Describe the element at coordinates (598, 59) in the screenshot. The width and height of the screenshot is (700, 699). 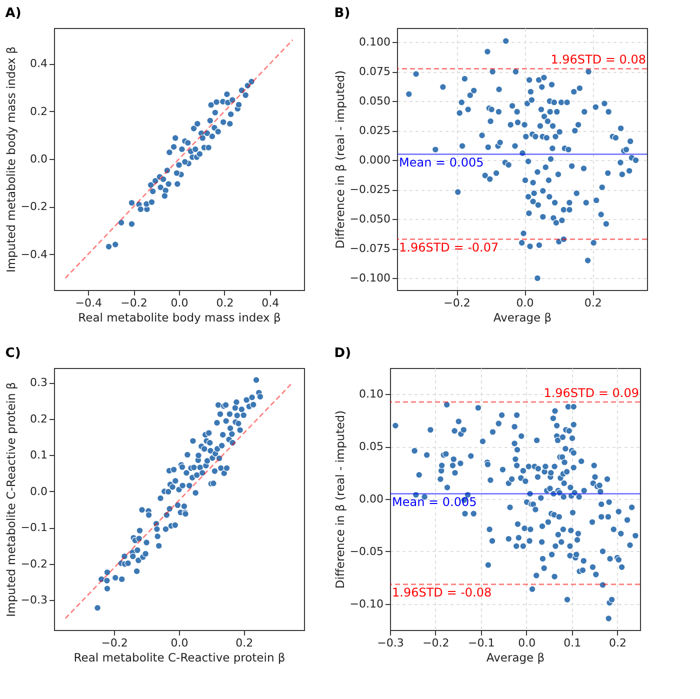
I see `ref-line-label: 1.96STD = 0.08` at that location.